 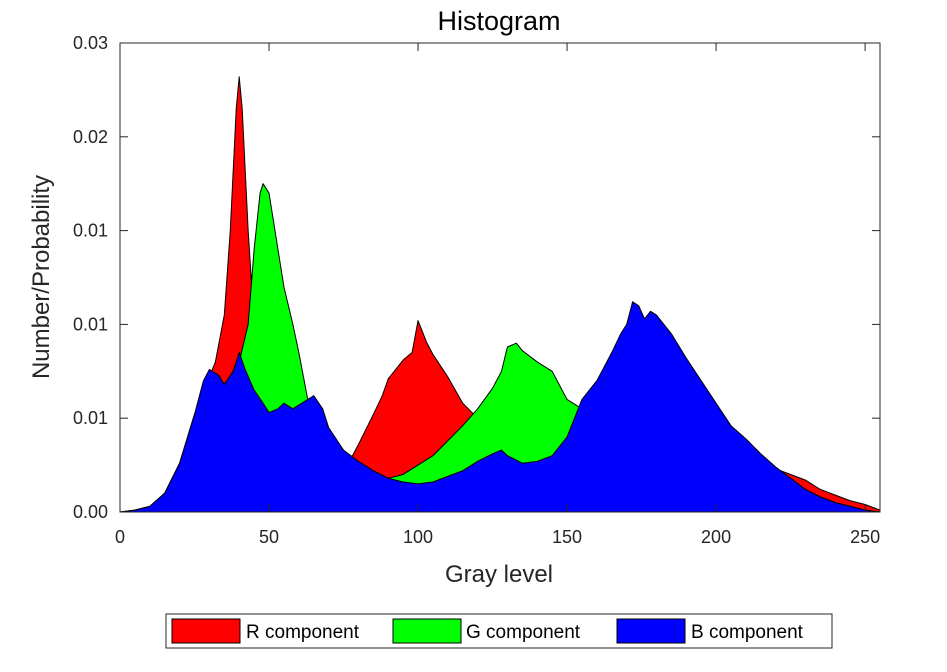 I want to click on y-axis-title: Number/Probability, so click(x=41, y=277).